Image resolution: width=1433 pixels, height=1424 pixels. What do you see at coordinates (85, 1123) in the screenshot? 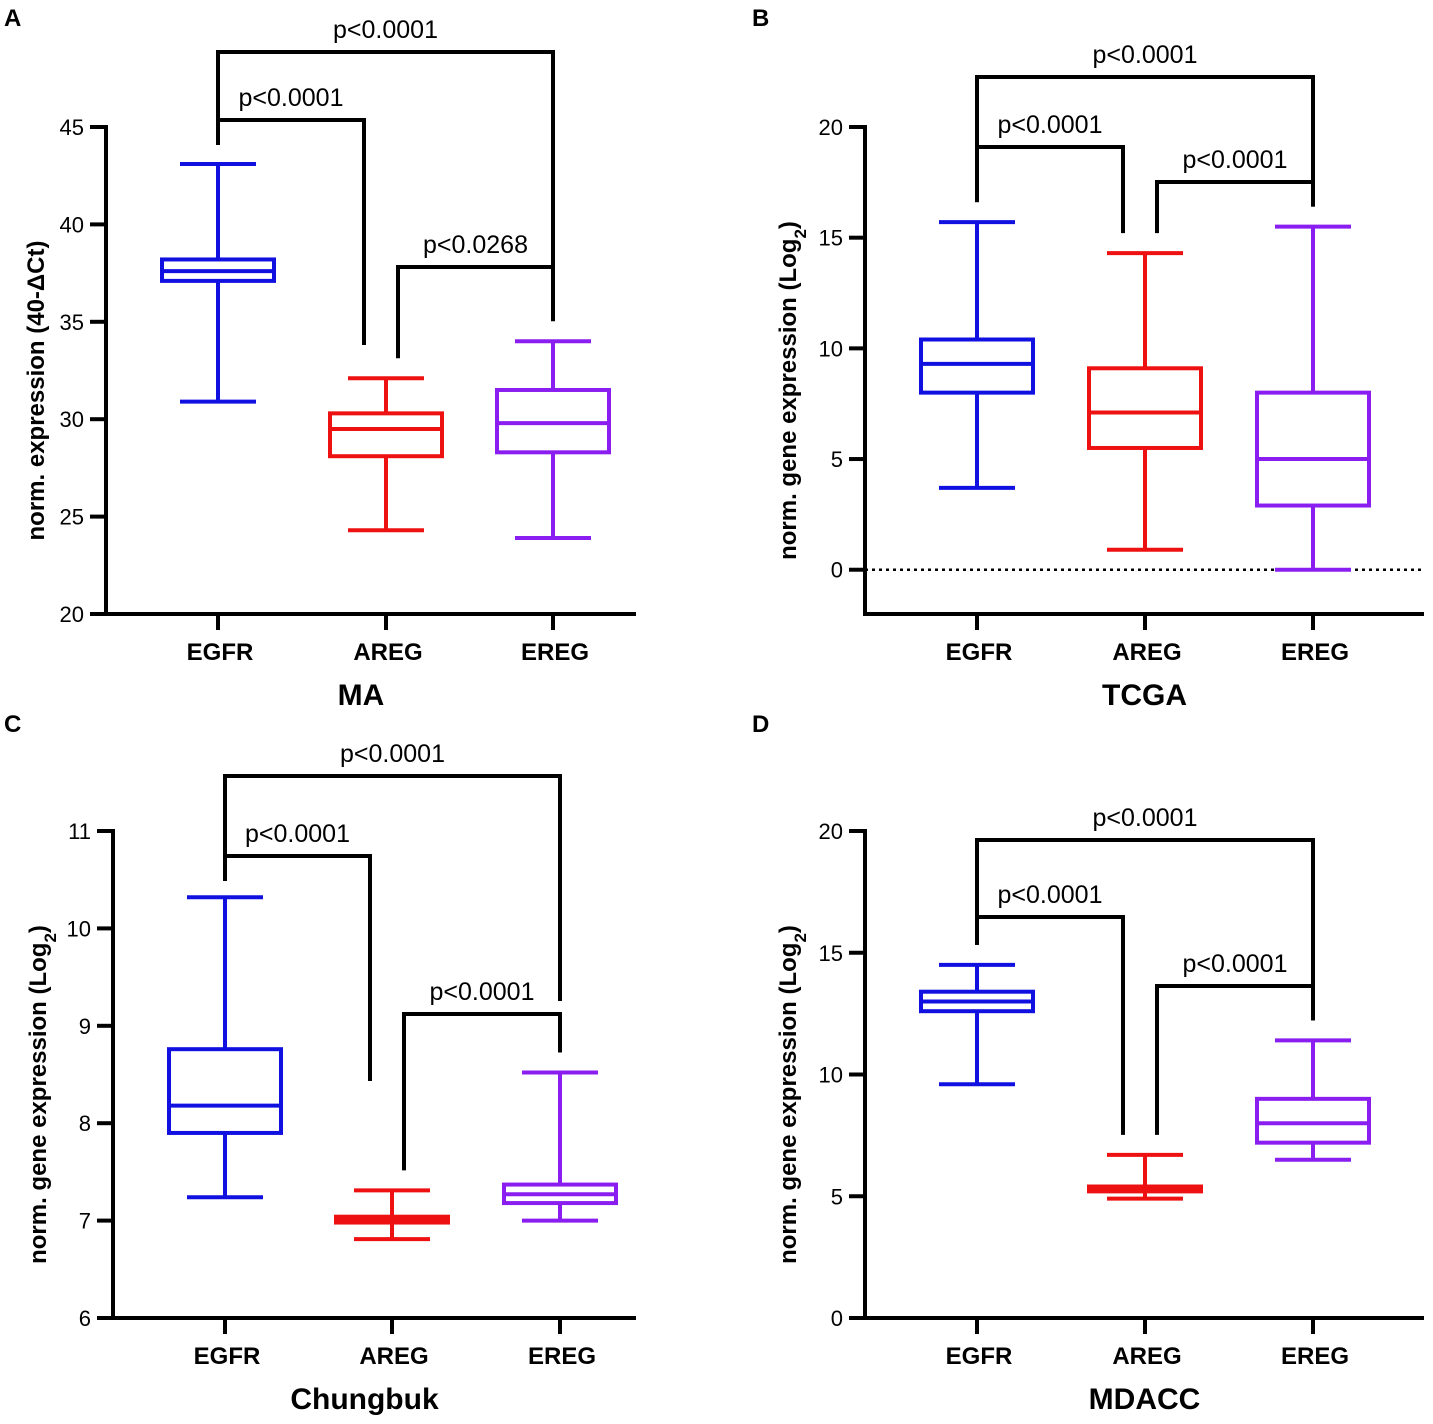
I see `y-tick-label: 8` at bounding box center [85, 1123].